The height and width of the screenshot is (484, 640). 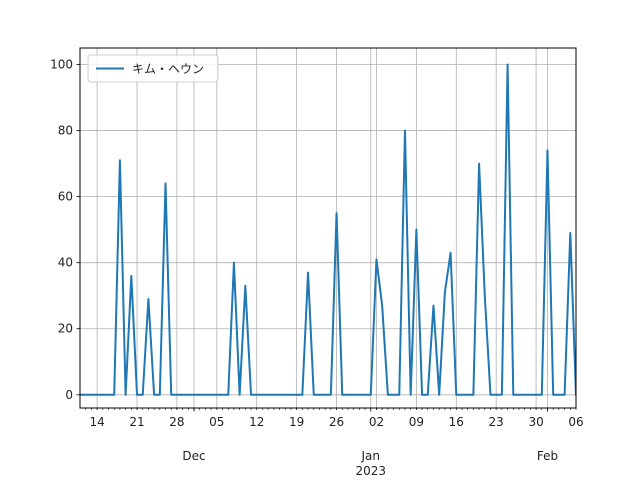 I want to click on x-tick-label: 26, so click(x=336, y=422).